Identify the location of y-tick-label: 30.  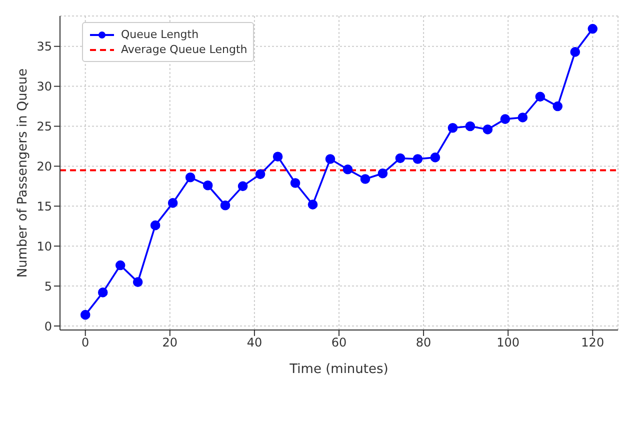
(44, 87).